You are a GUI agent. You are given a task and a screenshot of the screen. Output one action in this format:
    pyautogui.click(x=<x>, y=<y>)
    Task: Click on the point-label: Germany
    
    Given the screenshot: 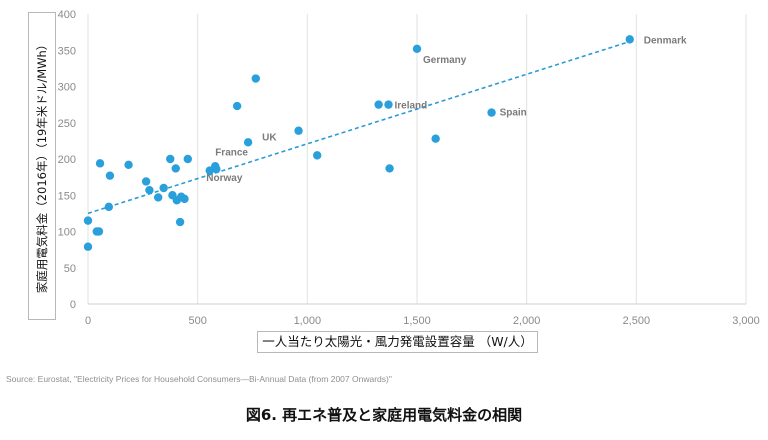 What is the action you would take?
    pyautogui.click(x=445, y=60)
    